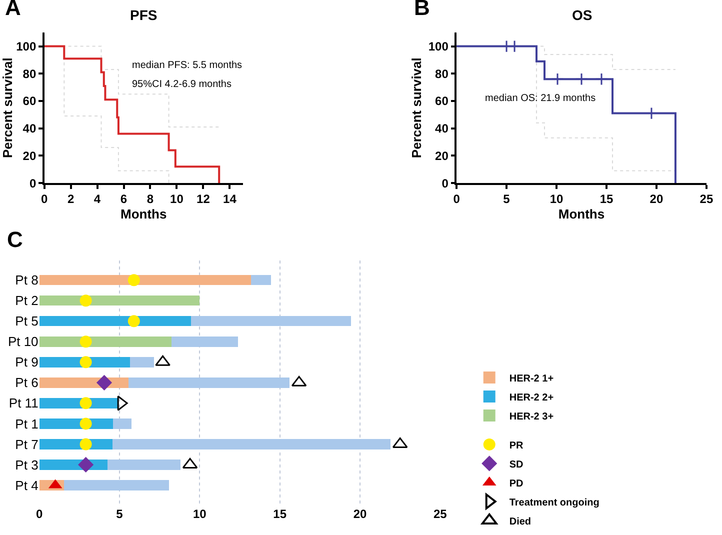 Image resolution: width=722 pixels, height=535 pixels. What do you see at coordinates (540, 98) in the screenshot?
I see `annotation: median OS: 21.9 months` at bounding box center [540, 98].